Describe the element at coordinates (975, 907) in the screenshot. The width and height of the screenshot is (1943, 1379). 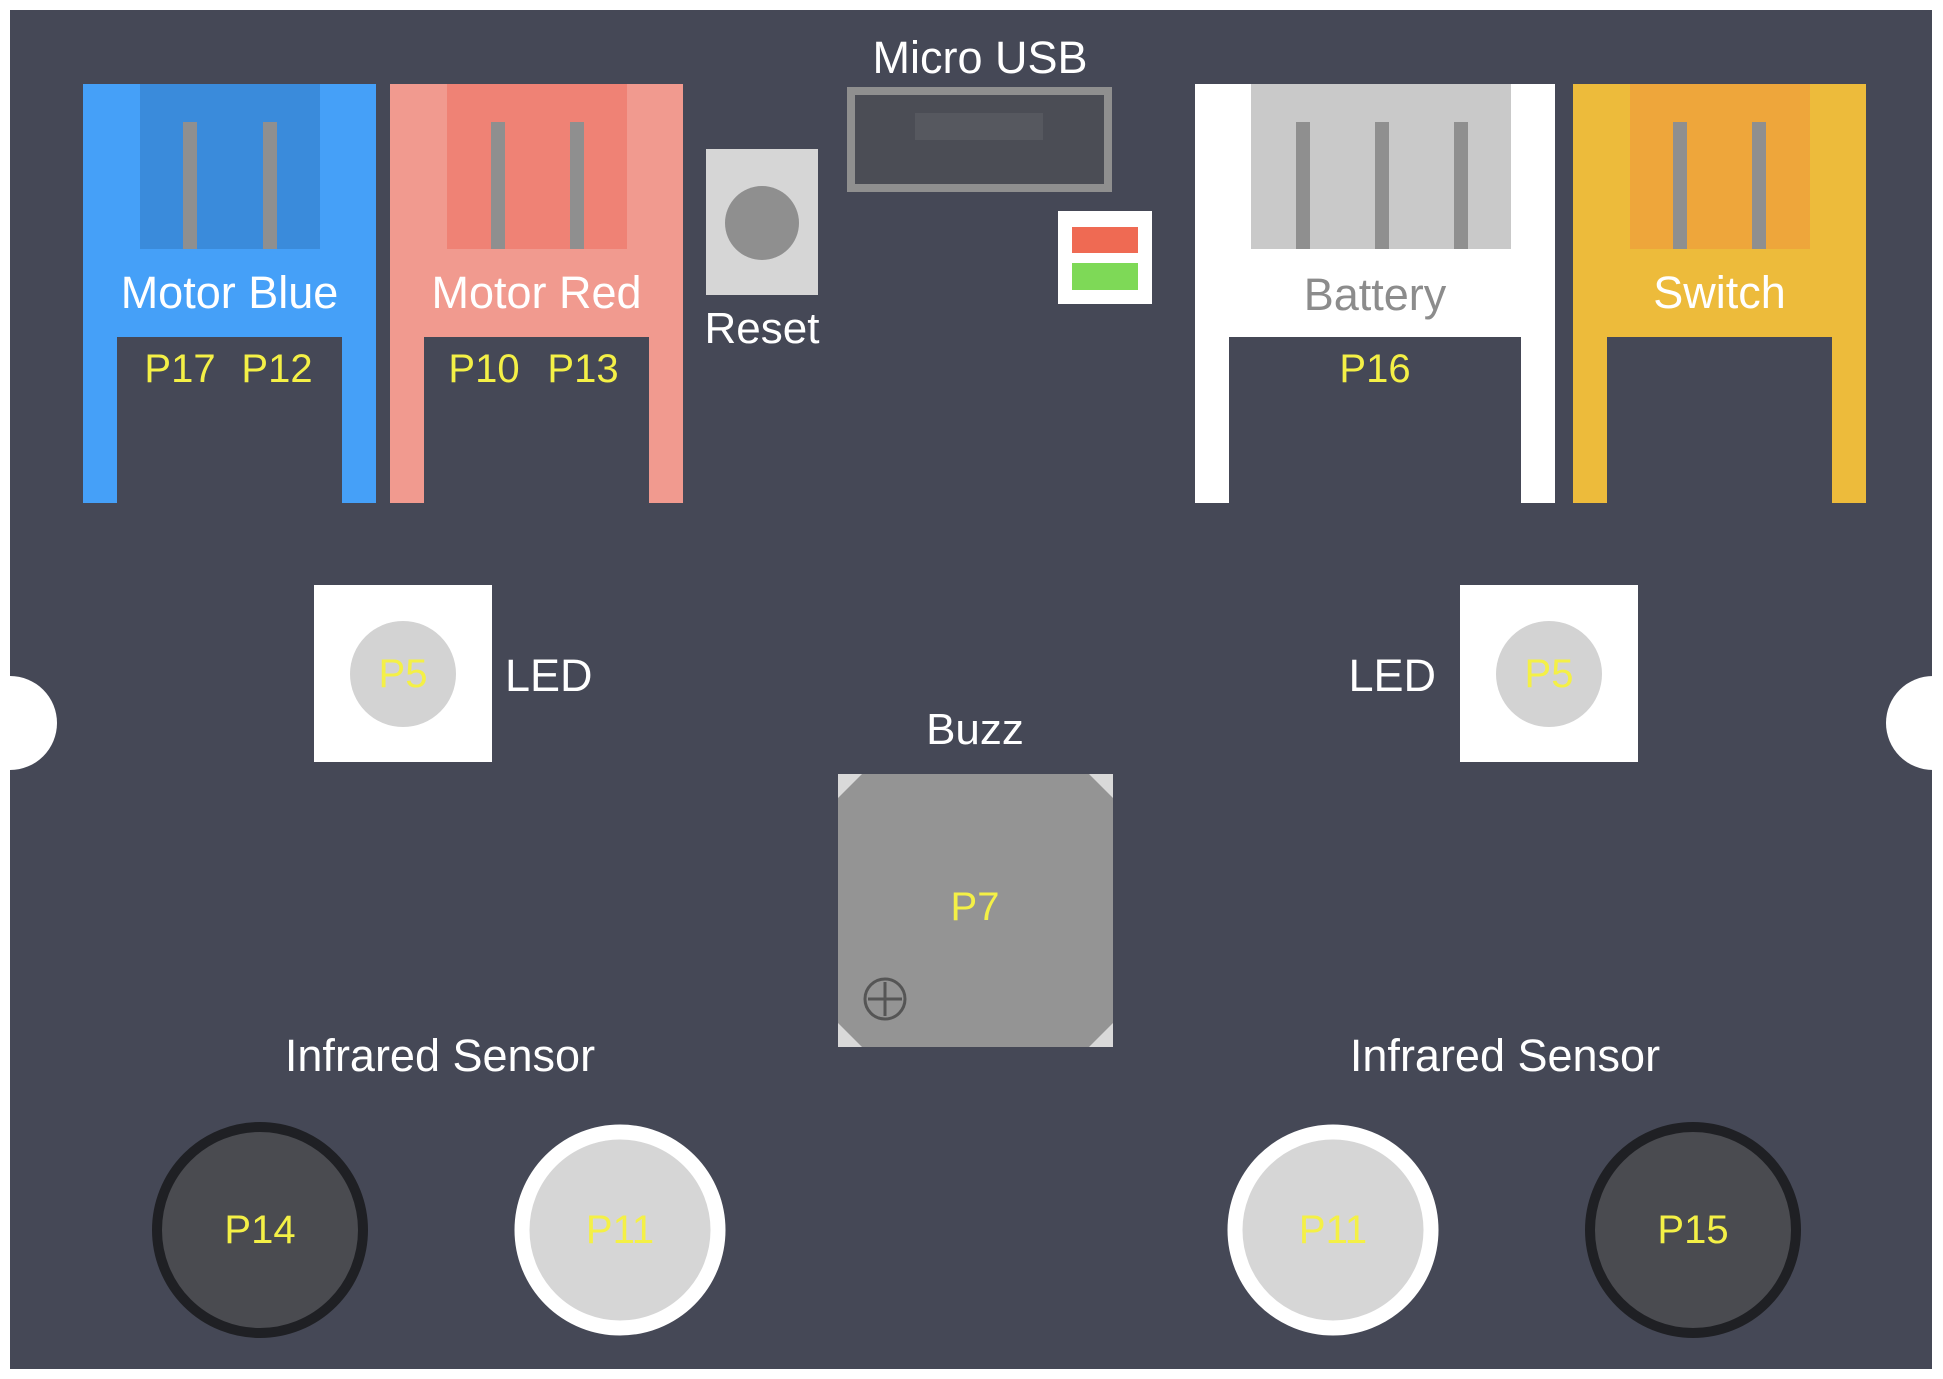
I see `buzzer-pin-p7: P7` at that location.